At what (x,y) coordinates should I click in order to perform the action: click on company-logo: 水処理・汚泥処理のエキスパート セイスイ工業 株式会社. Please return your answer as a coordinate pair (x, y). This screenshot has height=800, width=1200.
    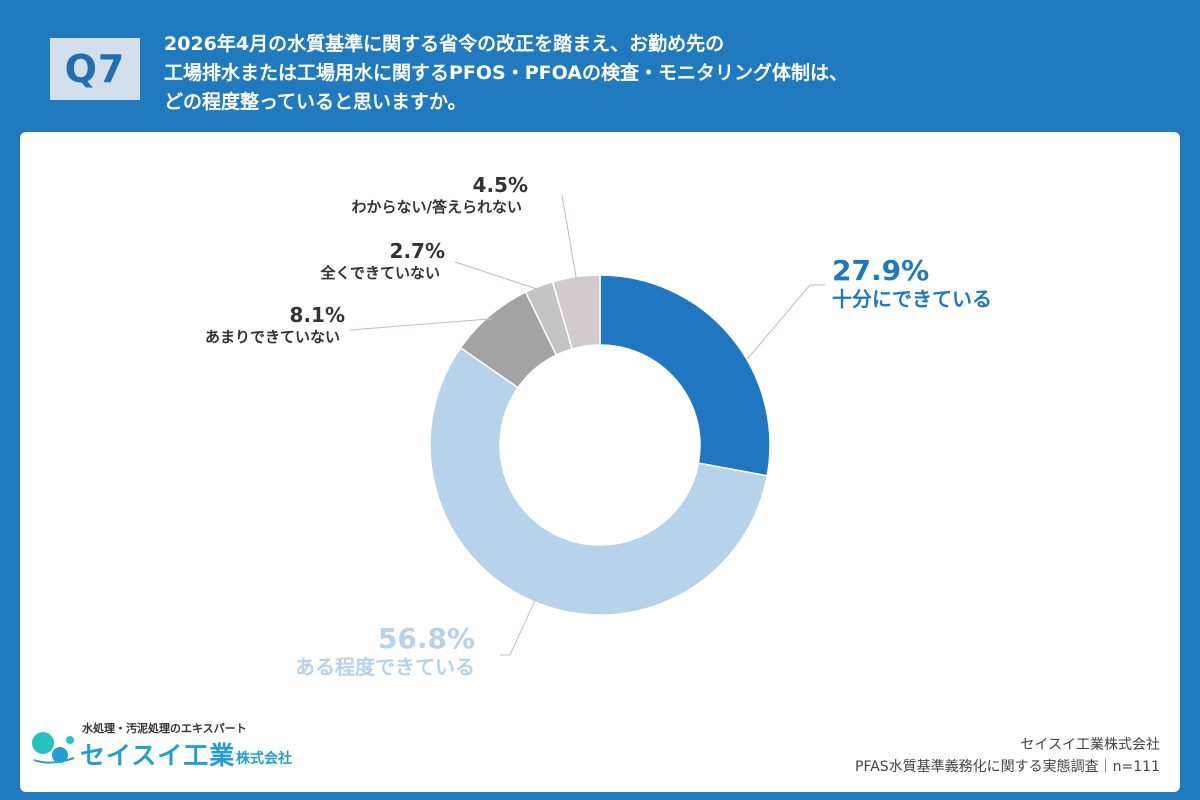
    Looking at the image, I should click on (190, 750).